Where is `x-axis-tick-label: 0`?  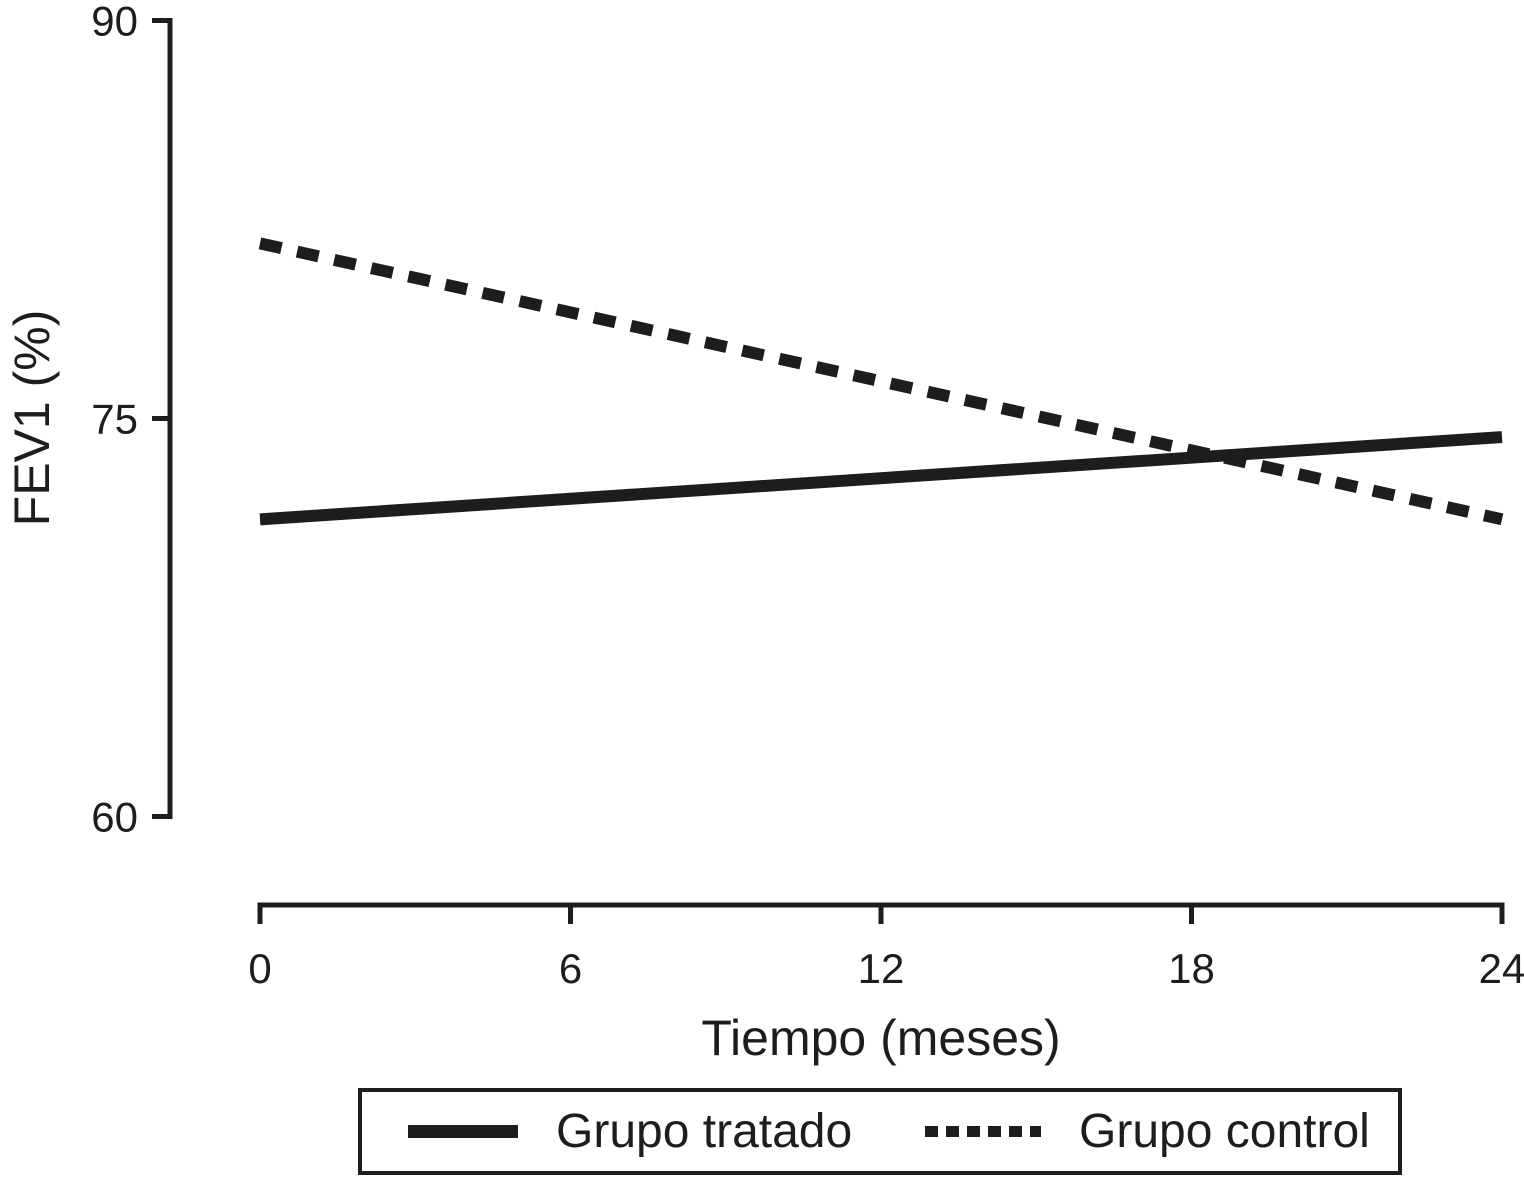
x-axis-tick-label: 0 is located at coordinates (259, 968).